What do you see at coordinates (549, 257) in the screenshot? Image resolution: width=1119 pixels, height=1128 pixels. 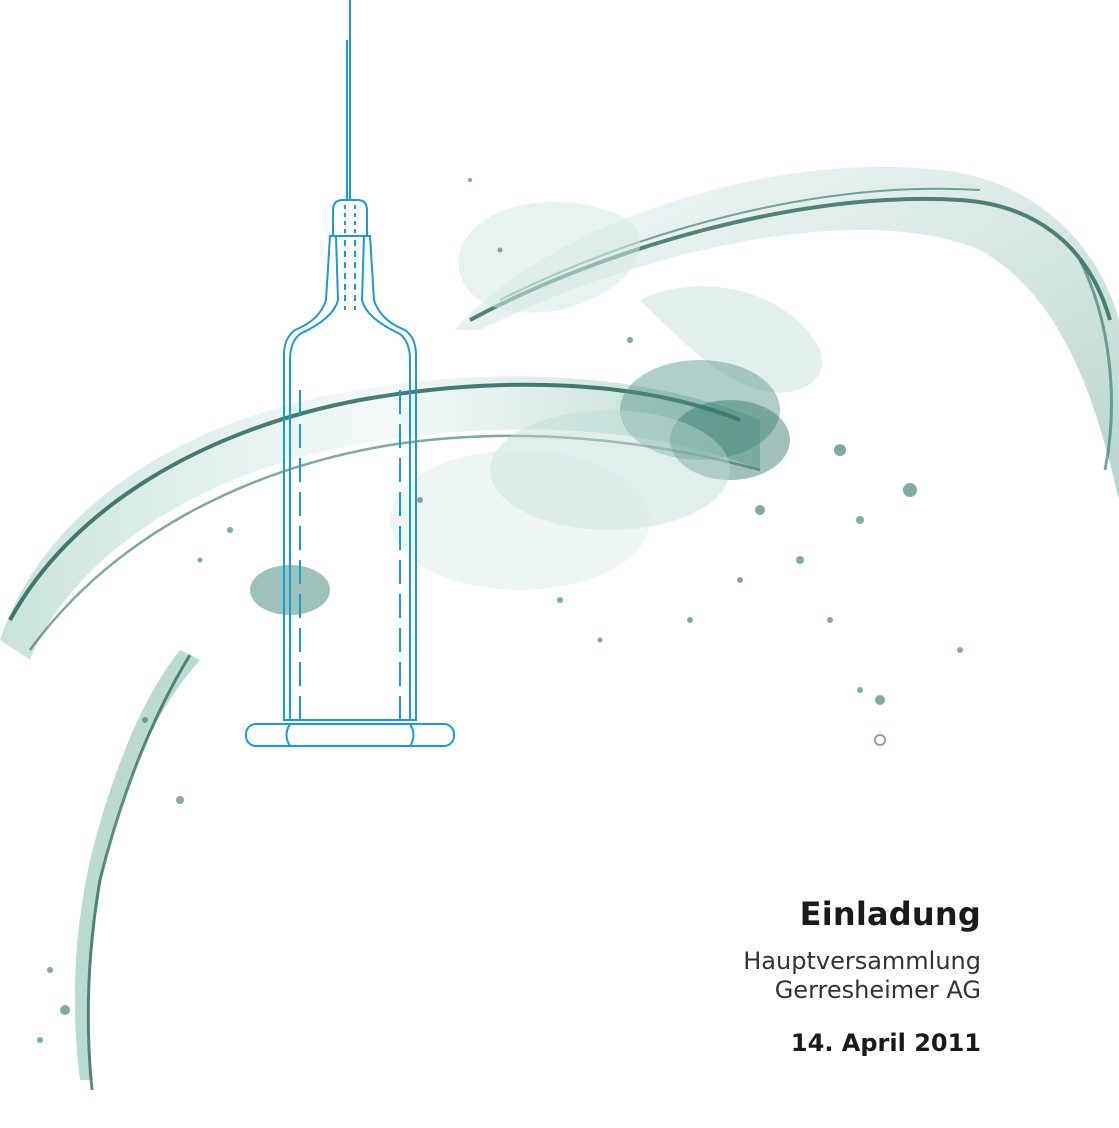 I see `splash-bubble` at bounding box center [549, 257].